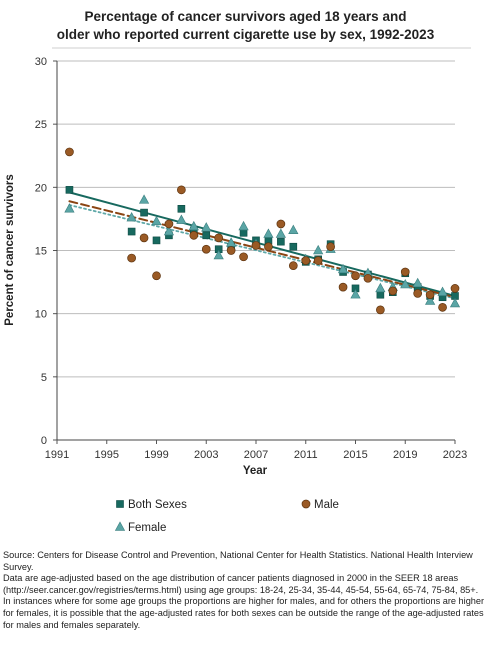 This screenshot has height=646, width=491. I want to click on x-tick-2003: 2003, so click(206, 455).